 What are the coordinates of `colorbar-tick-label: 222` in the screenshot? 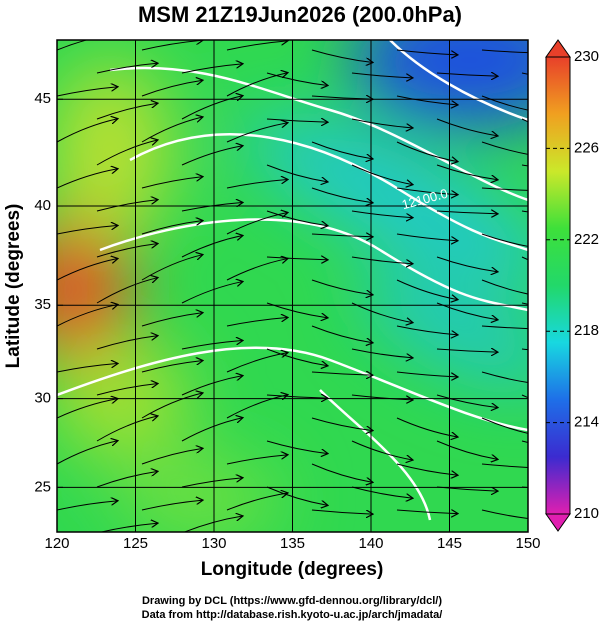 It's located at (586, 239).